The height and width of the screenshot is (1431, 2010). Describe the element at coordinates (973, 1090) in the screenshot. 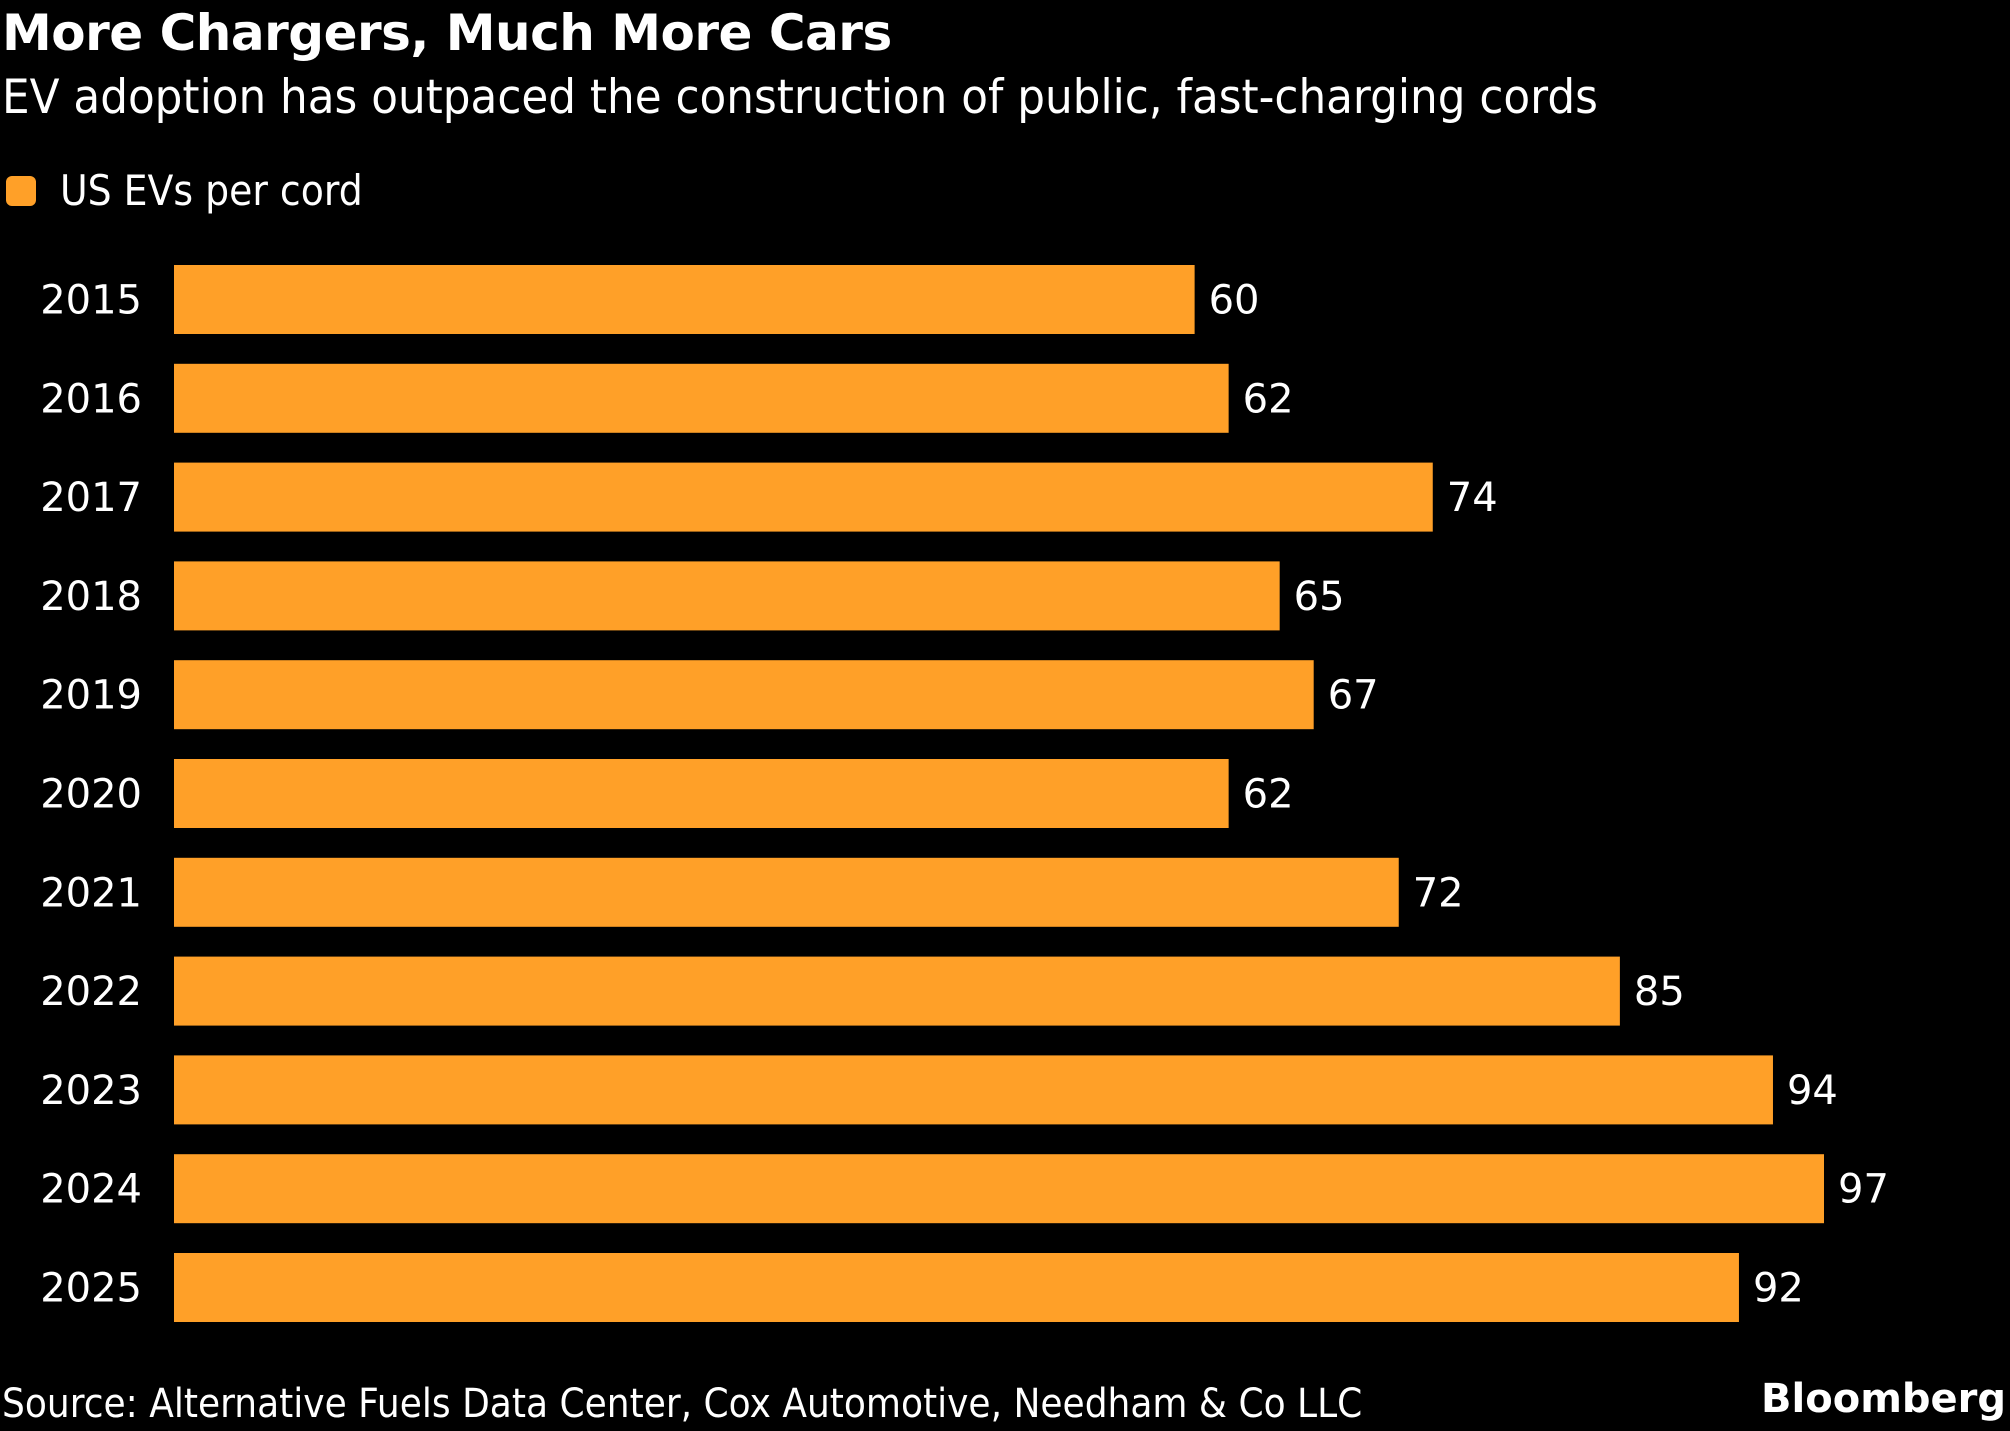

I see `bar-2023` at that location.